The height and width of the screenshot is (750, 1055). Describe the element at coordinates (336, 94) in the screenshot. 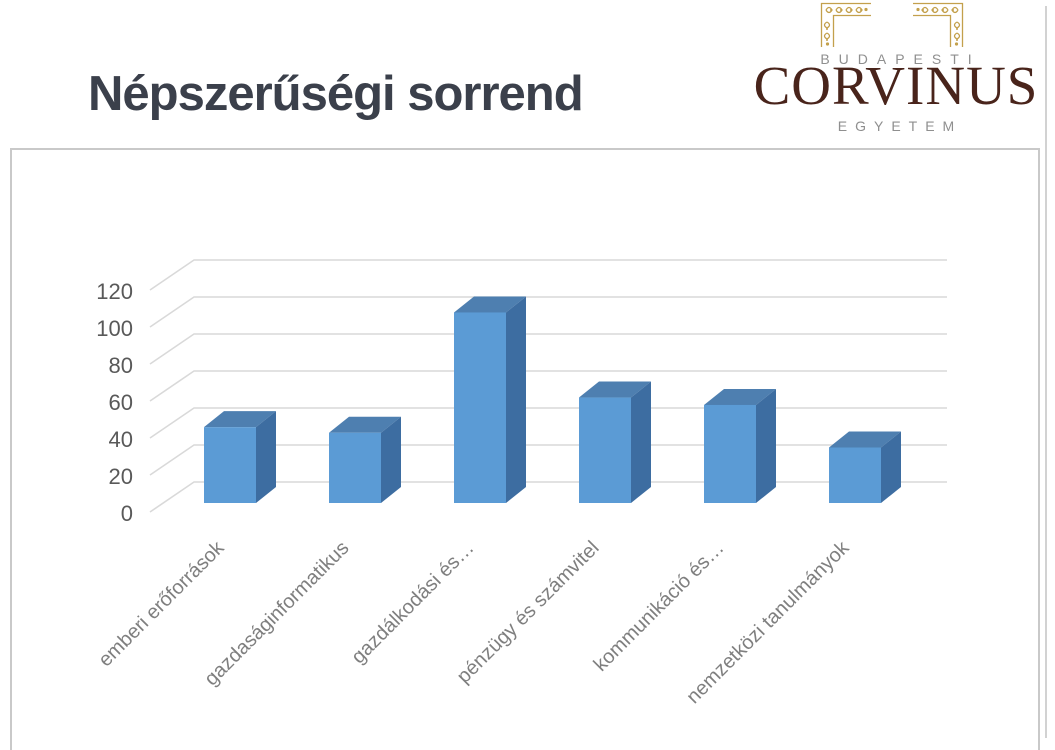

I see `page-title: Népszerűségi sorrend` at that location.